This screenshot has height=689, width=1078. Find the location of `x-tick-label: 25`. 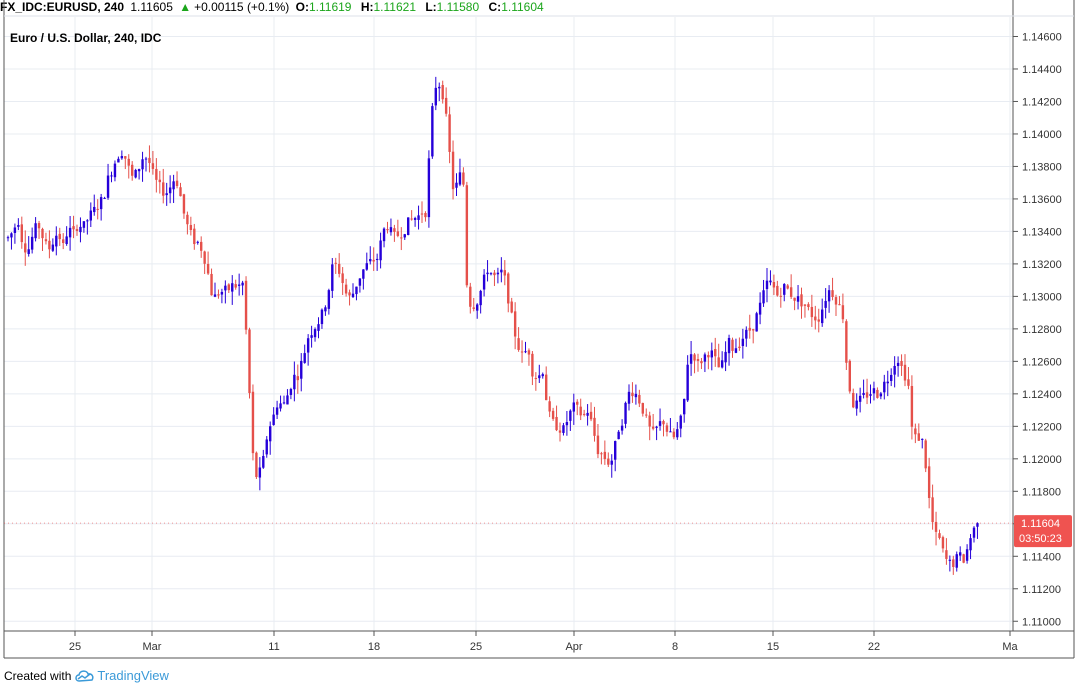

x-tick-label: 25 is located at coordinates (476, 647).